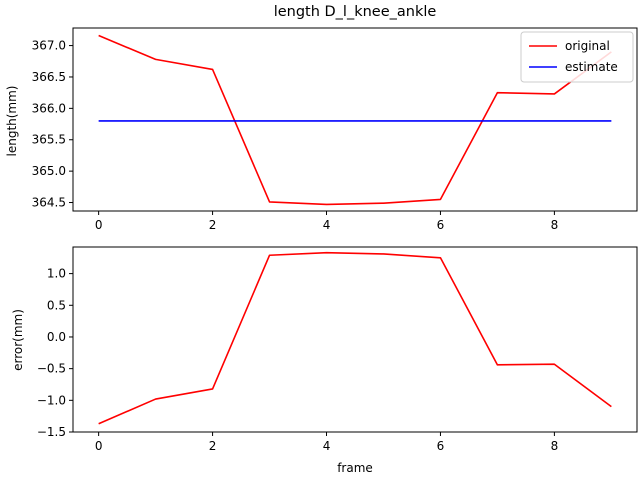  I want to click on y-tick-label: 365.0, so click(49, 171).